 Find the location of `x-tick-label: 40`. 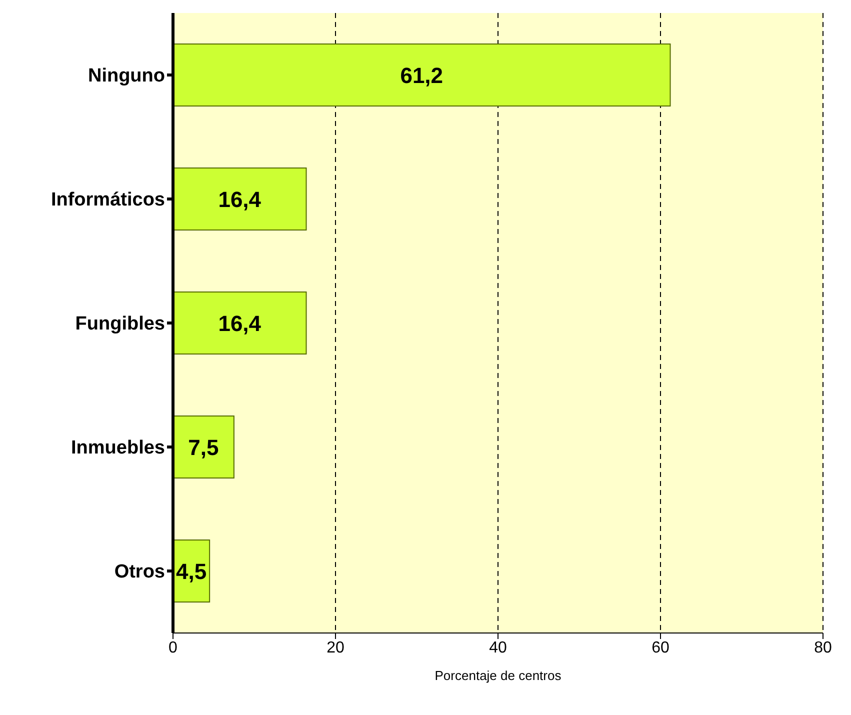

x-tick-label: 40 is located at coordinates (498, 647).